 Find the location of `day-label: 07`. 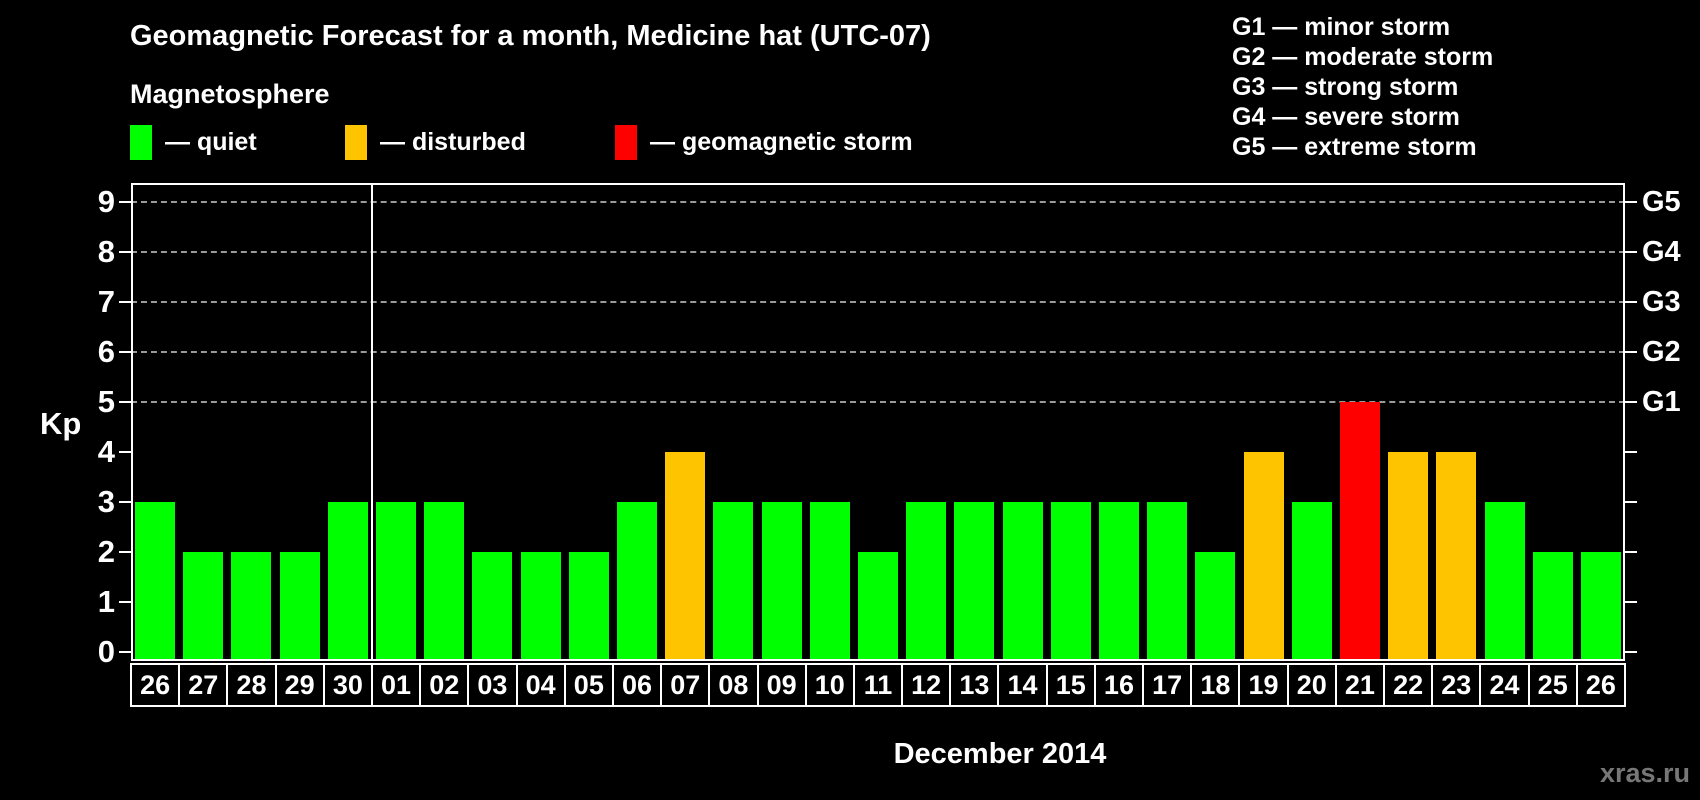

day-label: 07 is located at coordinates (685, 685).